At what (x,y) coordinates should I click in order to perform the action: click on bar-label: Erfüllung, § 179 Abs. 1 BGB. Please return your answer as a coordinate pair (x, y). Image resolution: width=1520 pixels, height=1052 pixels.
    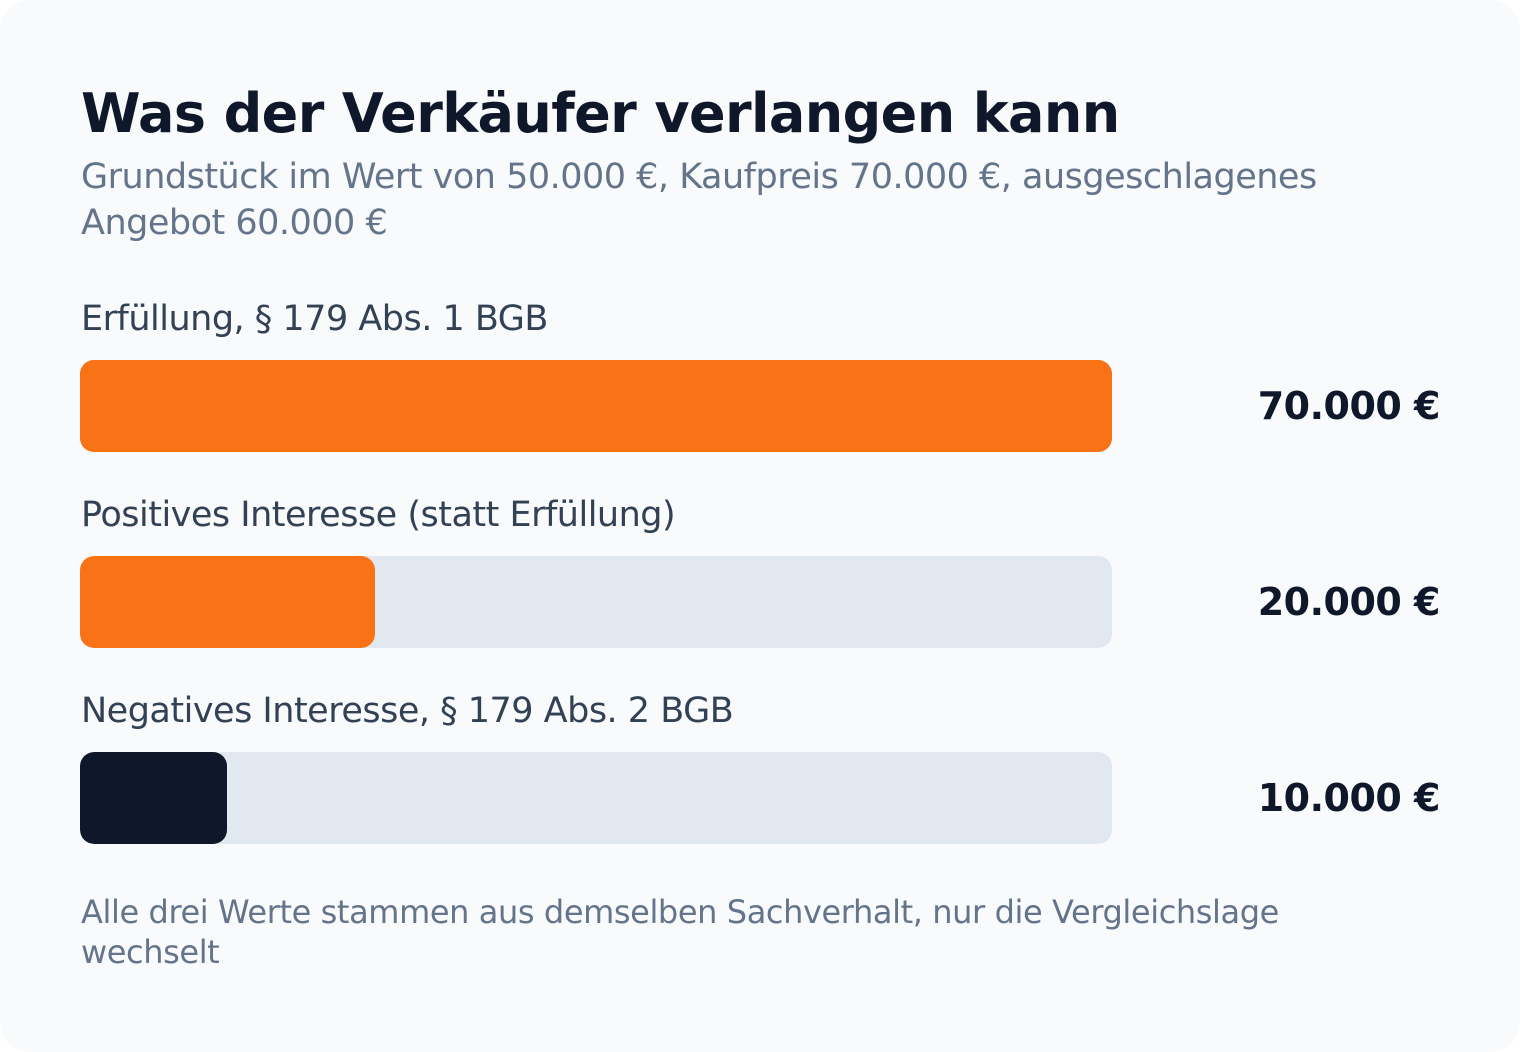
    Looking at the image, I should click on (314, 319).